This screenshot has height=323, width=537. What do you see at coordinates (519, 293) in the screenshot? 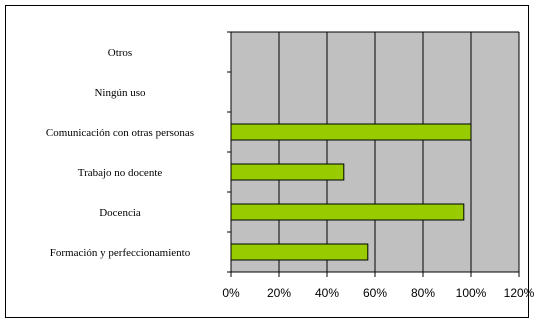
I see `x-tick-label: 120%` at bounding box center [519, 293].